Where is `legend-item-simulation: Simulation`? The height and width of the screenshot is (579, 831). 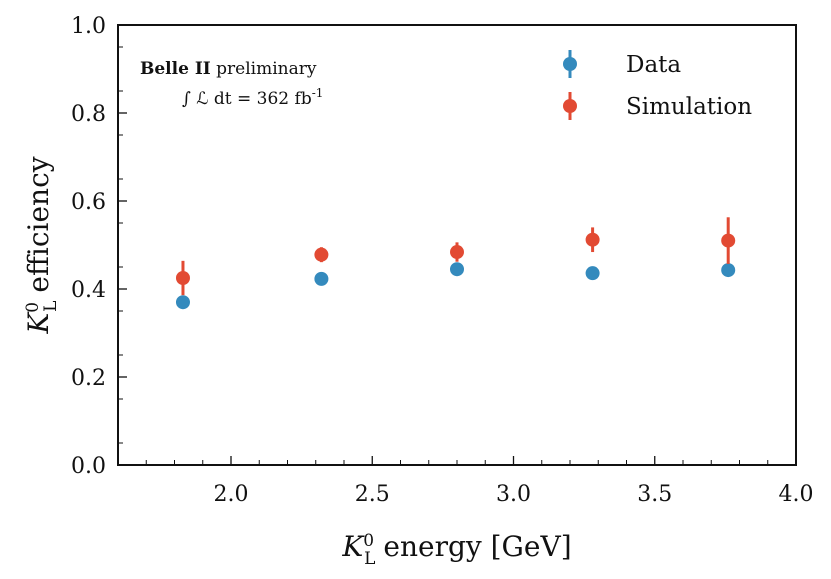 legend-item-simulation: Simulation is located at coordinates (657, 106).